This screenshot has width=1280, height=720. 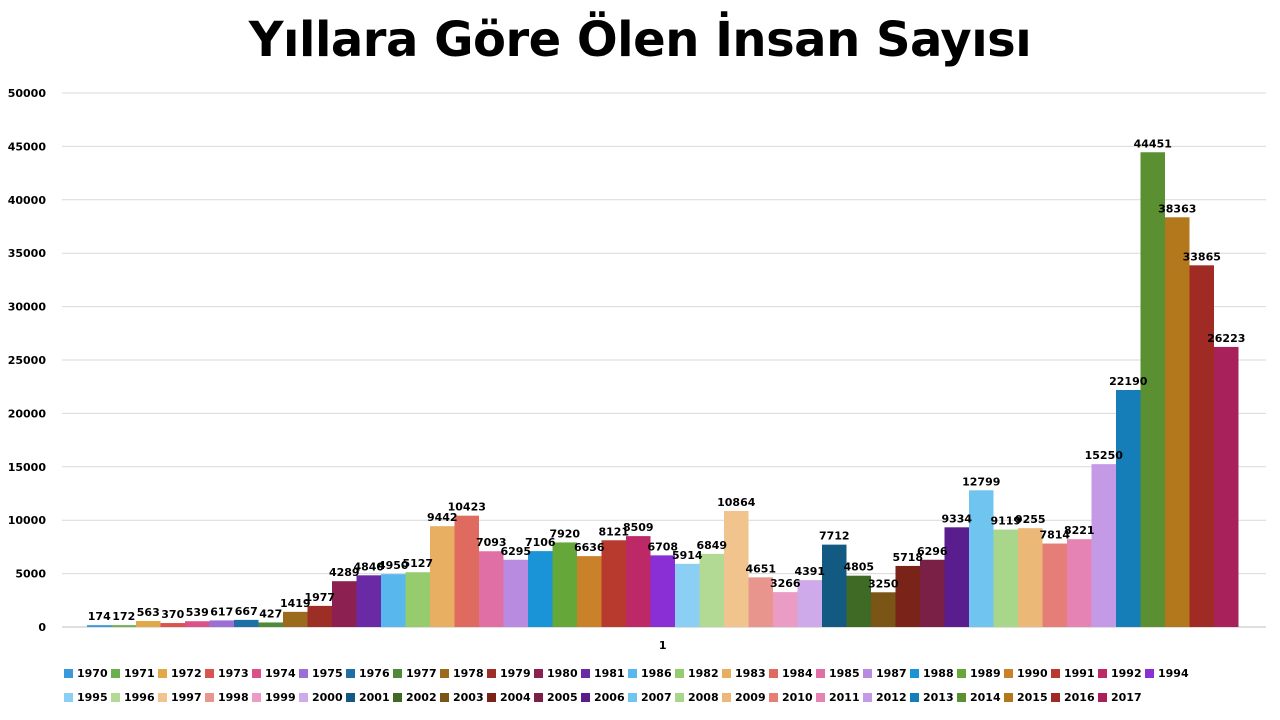 What do you see at coordinates (139, 697) in the screenshot?
I see `legend-label: 1996` at bounding box center [139, 697].